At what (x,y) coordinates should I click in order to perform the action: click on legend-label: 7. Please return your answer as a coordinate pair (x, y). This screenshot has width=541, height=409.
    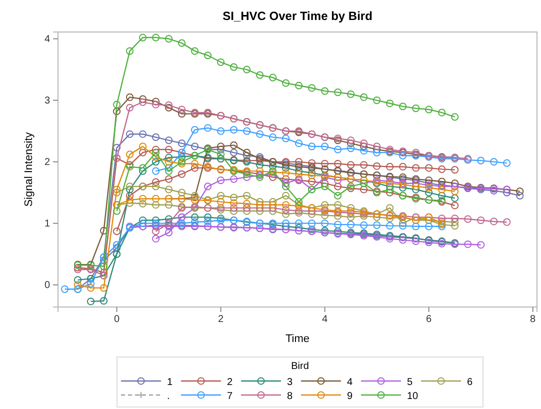
    Looking at the image, I should click on (230, 396).